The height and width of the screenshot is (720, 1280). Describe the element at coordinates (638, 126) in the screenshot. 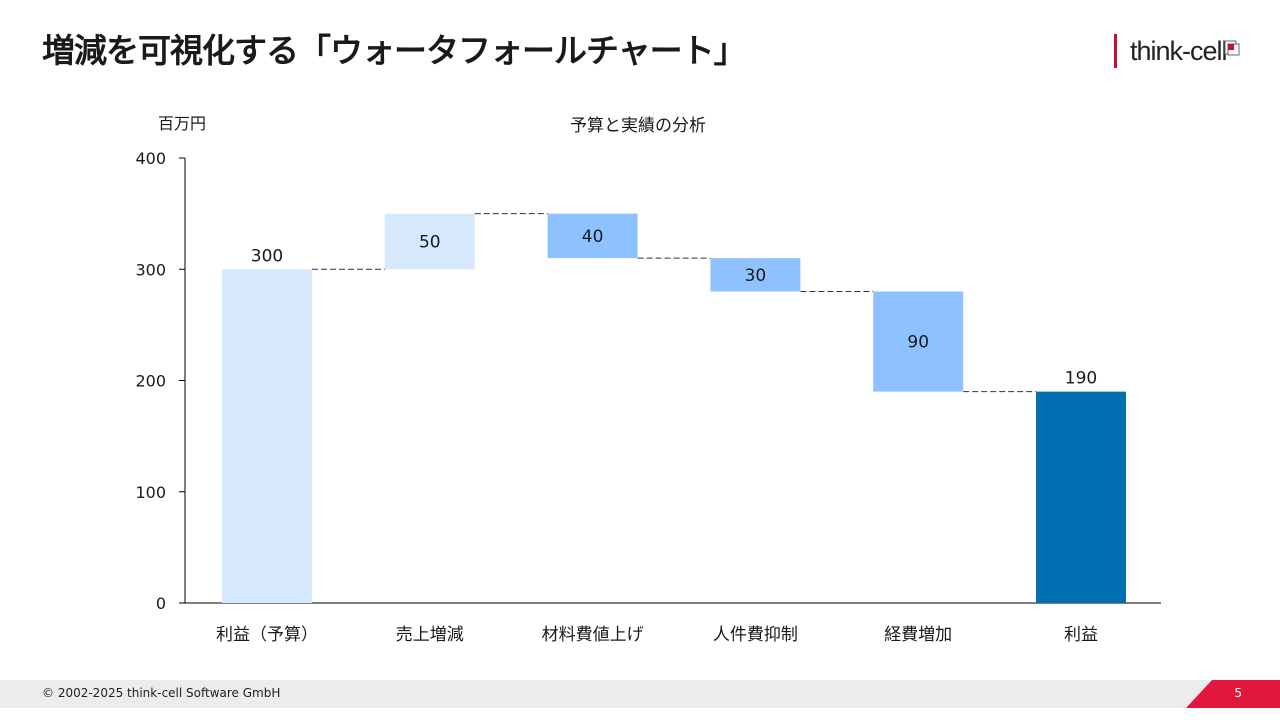

I see `chart-title: 予算と実績の分析` at that location.